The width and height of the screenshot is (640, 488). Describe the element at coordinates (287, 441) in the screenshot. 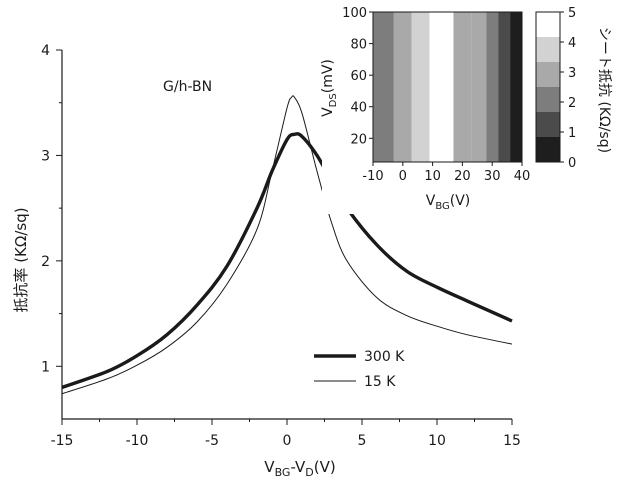

I see `x-tick-label: 0` at that location.